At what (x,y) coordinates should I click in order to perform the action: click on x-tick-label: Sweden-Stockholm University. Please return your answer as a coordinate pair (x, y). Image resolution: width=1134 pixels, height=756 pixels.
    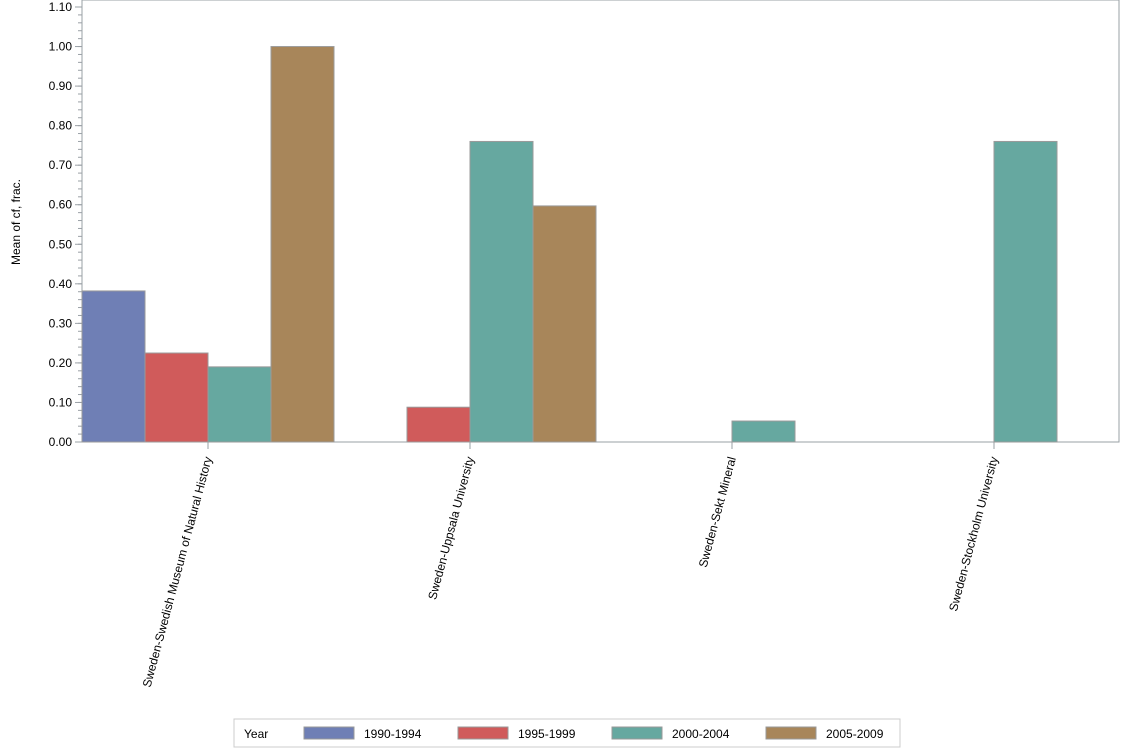
    Looking at the image, I should click on (973, 534).